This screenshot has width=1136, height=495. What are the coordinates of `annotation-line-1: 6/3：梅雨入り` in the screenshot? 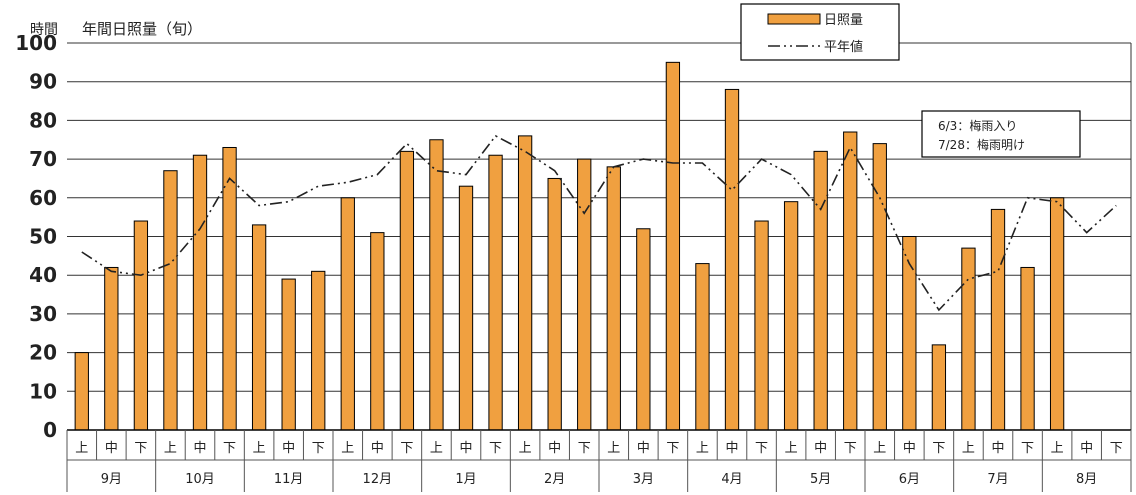 It's located at (977, 125).